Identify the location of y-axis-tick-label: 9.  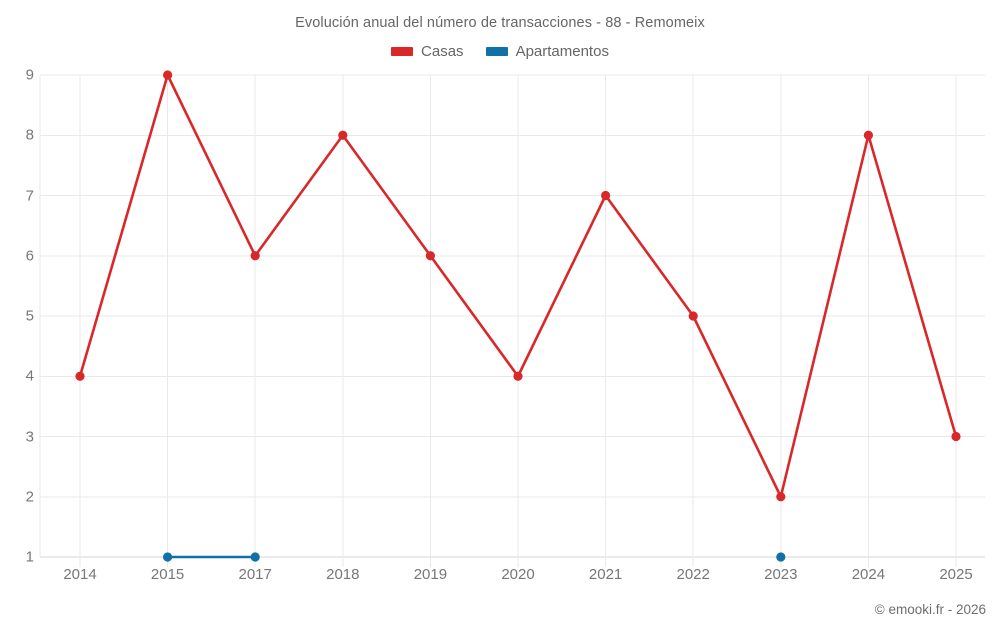
(29, 75).